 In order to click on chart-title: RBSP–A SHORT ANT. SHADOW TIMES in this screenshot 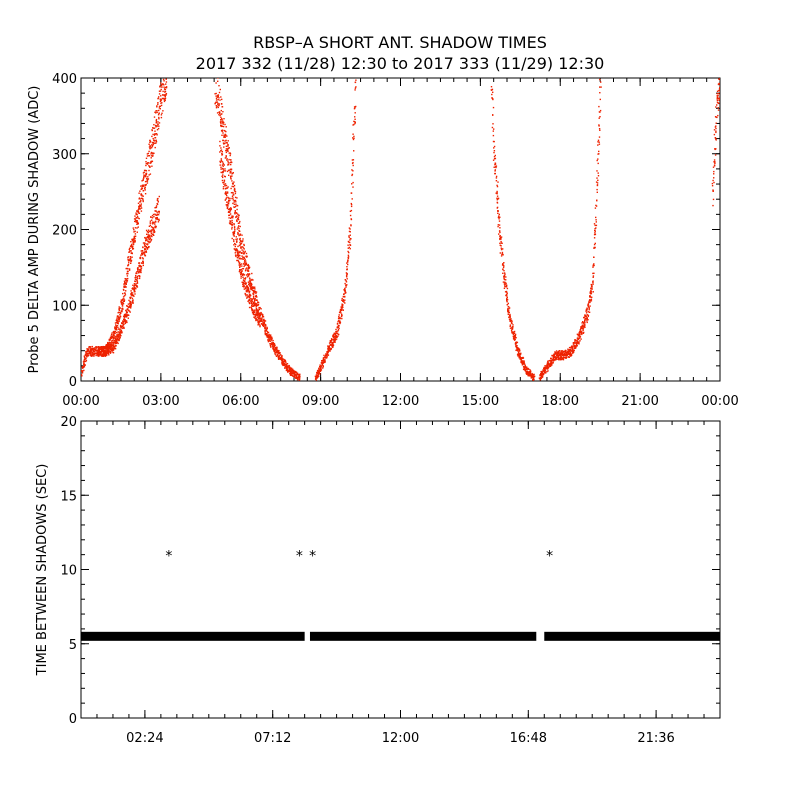, I will do `click(400, 42)`.